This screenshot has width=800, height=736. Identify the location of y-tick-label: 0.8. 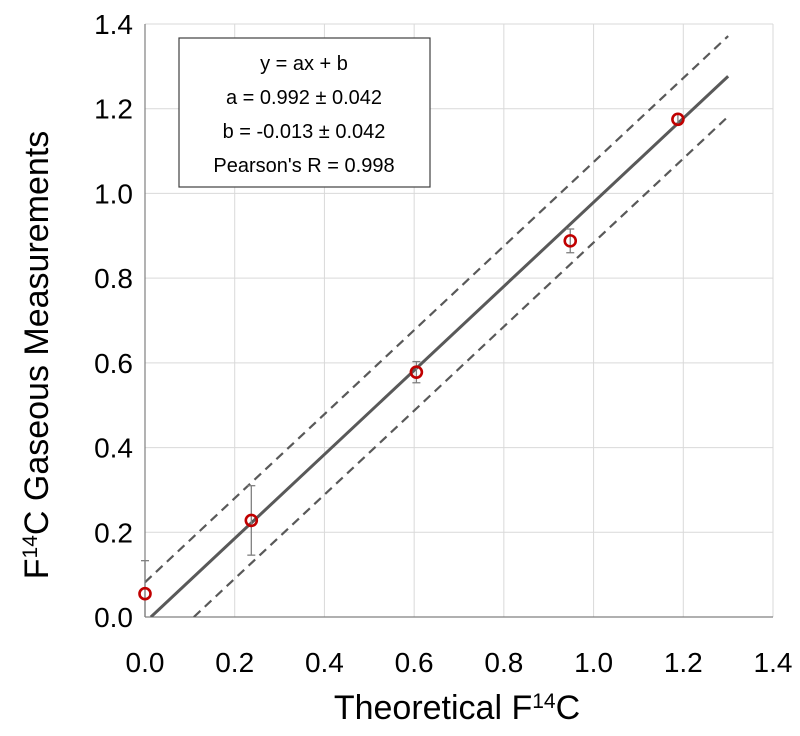
(113, 278).